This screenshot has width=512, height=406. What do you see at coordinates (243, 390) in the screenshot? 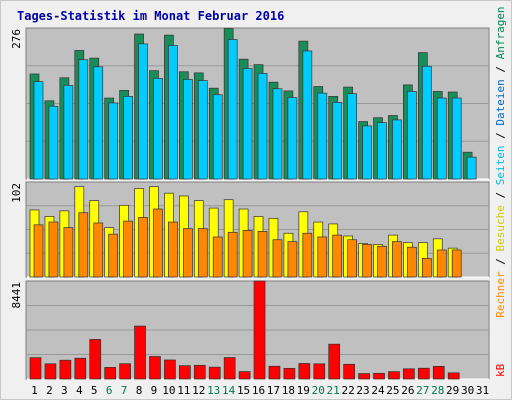
I see `x-tick-day-15: 15` at bounding box center [243, 390].